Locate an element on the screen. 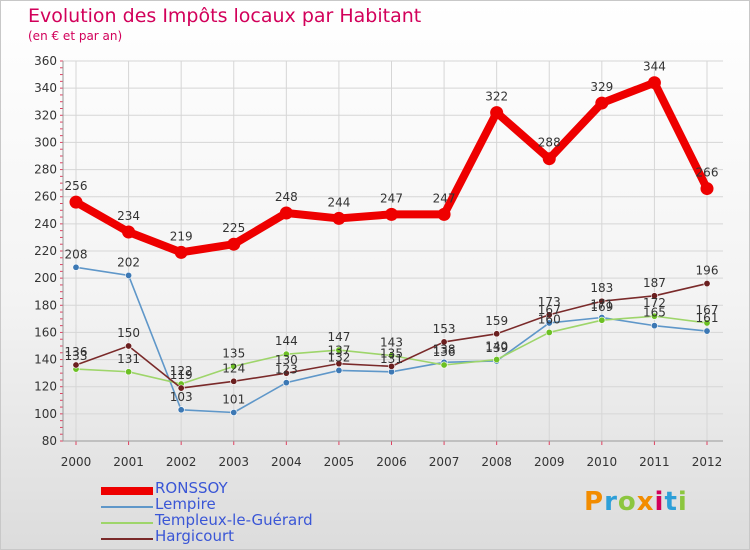 Image resolution: width=750 pixels, height=550 pixels. logo-letter: P is located at coordinates (594, 502).